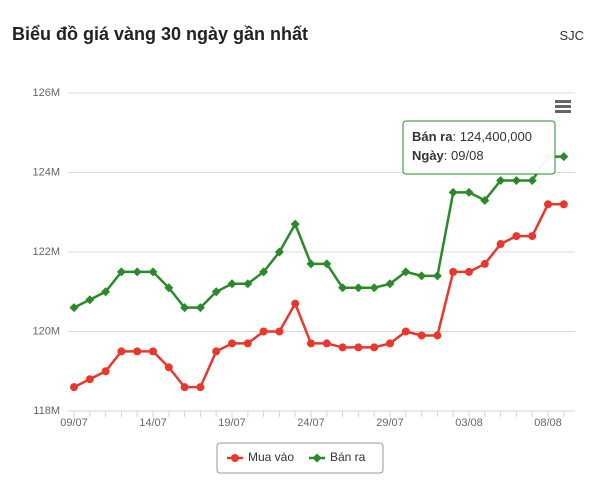  Describe the element at coordinates (46, 252) in the screenshot. I see `y-tick-label: 122M` at that location.